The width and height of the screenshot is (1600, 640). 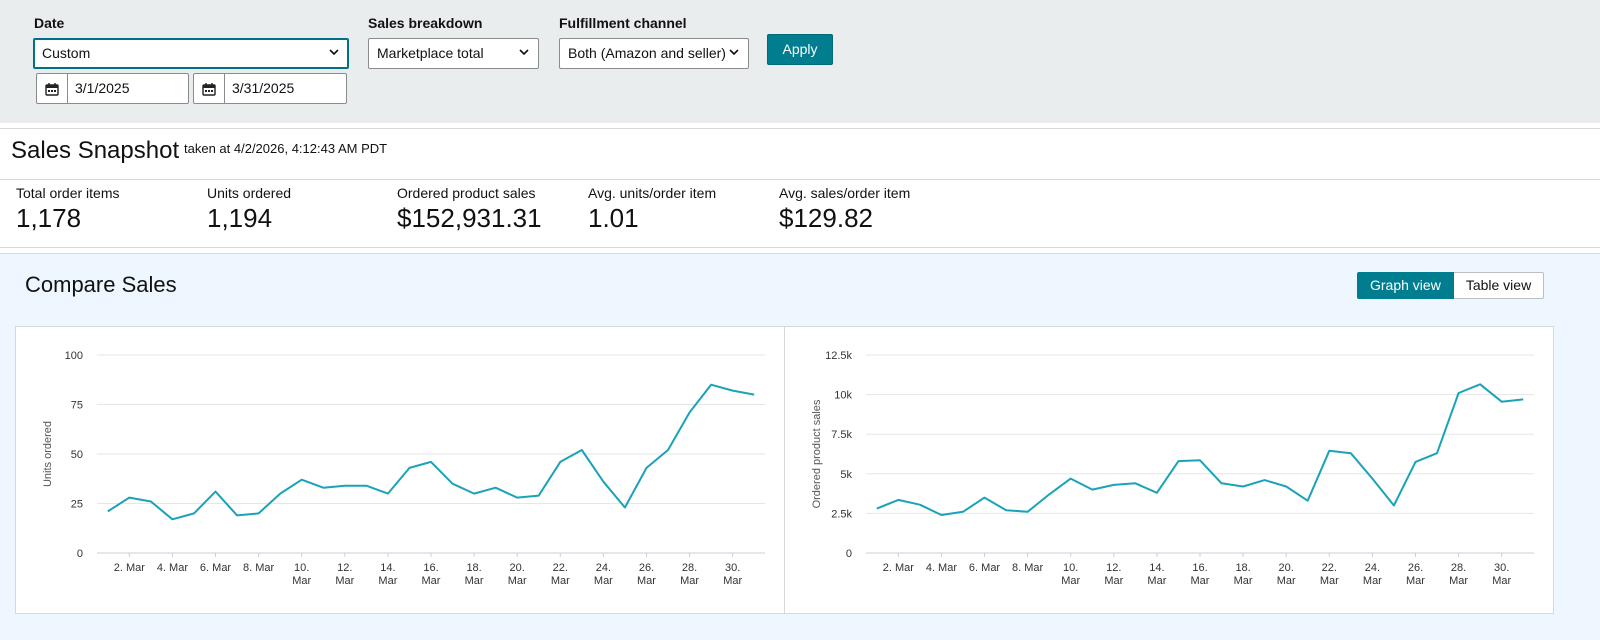 I want to click on y-tick-label: 7.5k, so click(x=841, y=435).